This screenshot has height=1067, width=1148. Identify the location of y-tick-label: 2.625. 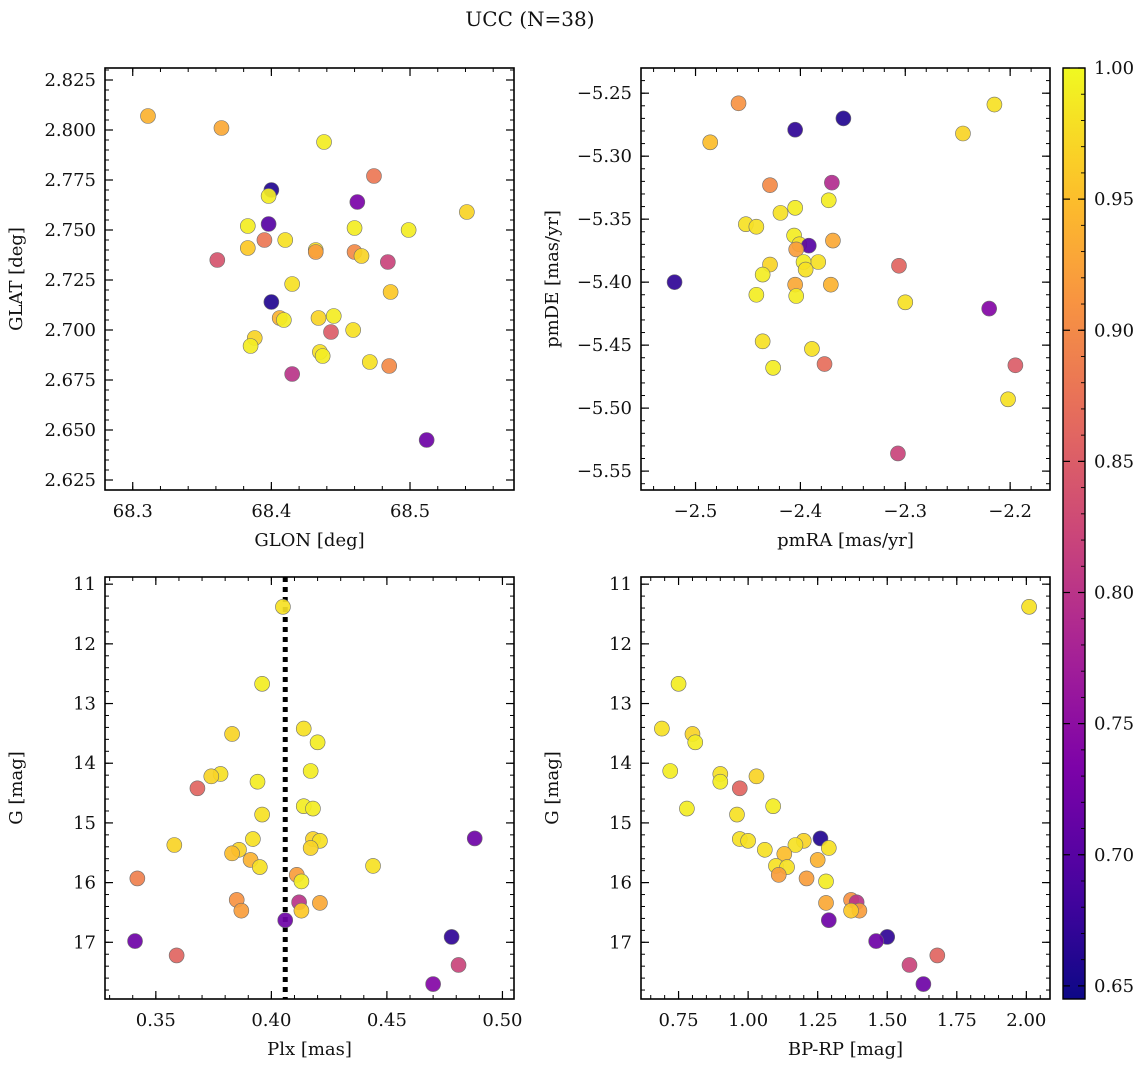
(70, 480).